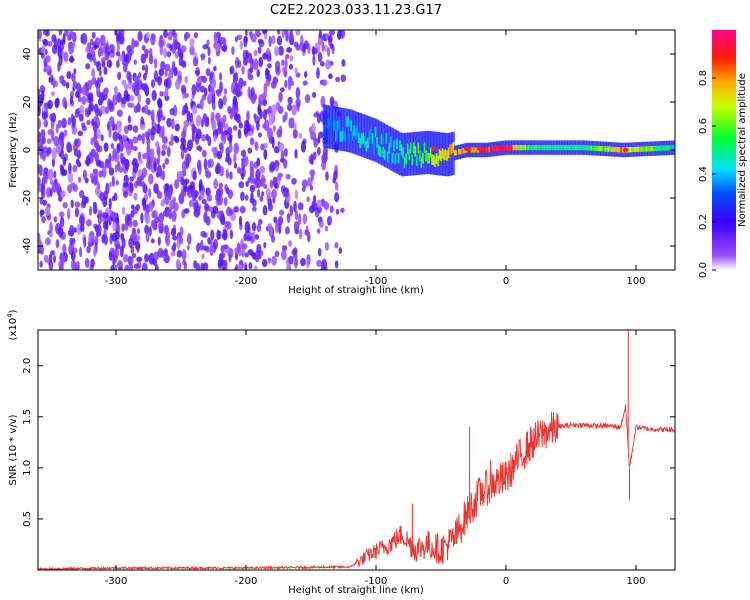 The height and width of the screenshot is (600, 750). I want to click on colorbar-label: Normalized spectral amplitude, so click(742, 150).